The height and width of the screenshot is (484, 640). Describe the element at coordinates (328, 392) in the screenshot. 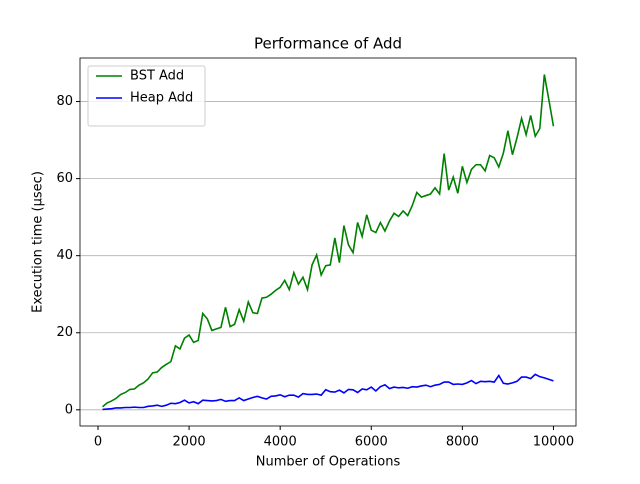

I see `series-line` at that location.